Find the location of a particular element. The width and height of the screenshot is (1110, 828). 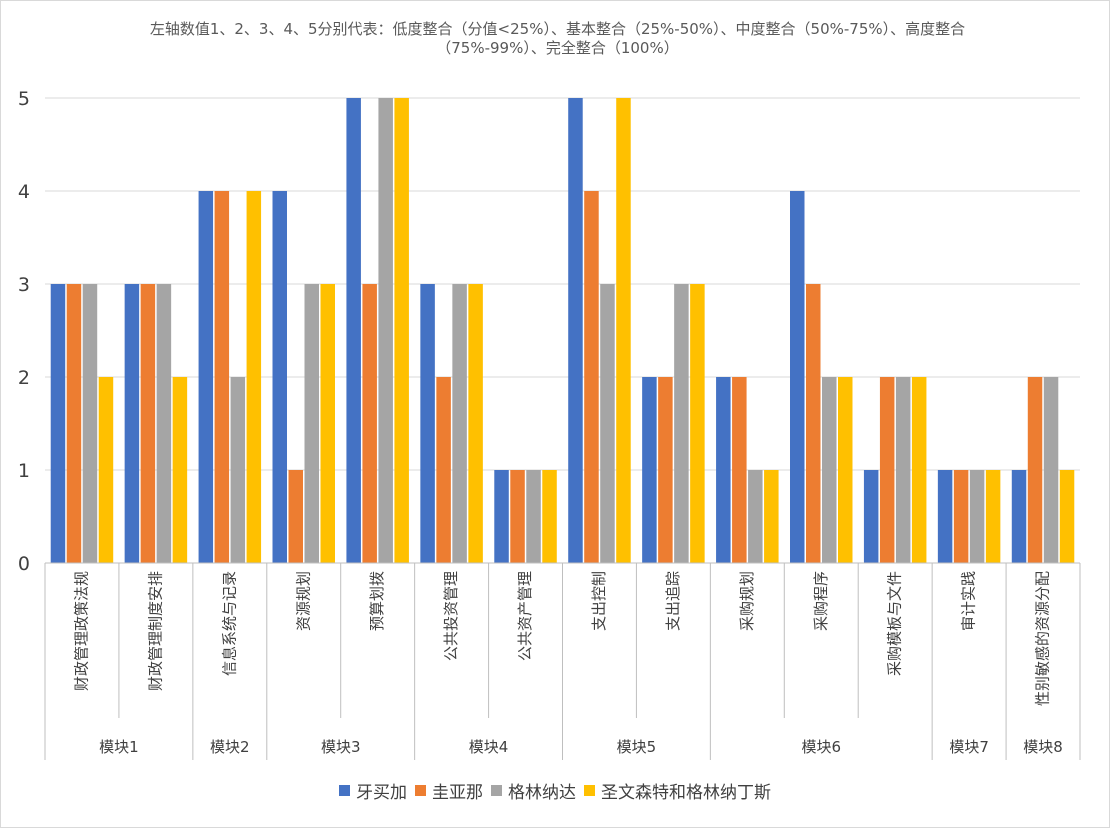

y-tick-label: 2 is located at coordinates (24, 378).